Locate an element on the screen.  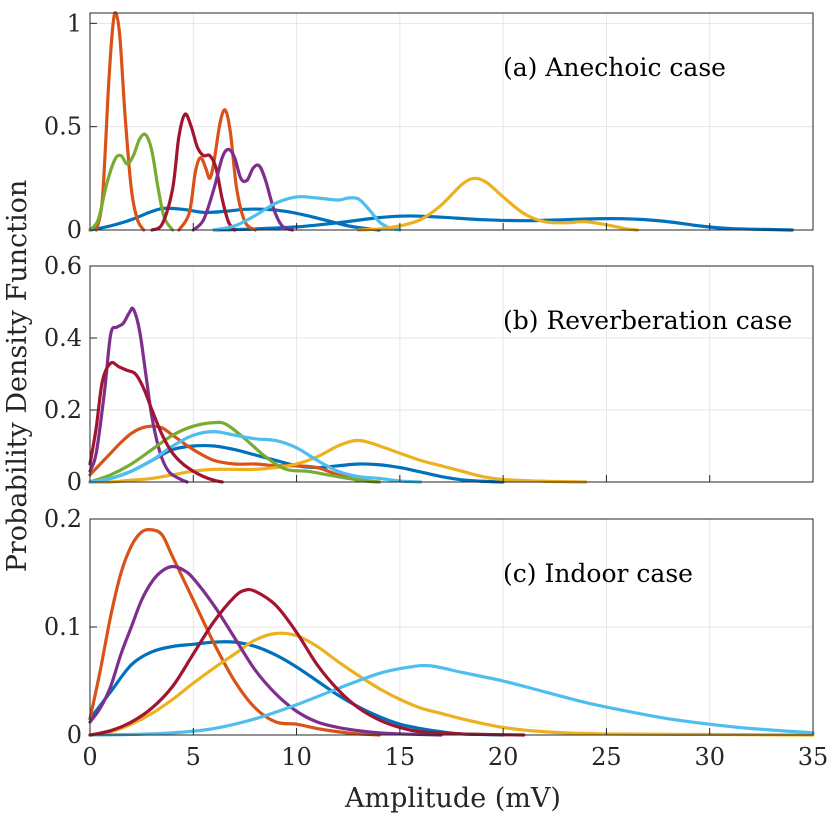
panel-b-annotation: (b) Reverberation case is located at coordinates (647, 320).